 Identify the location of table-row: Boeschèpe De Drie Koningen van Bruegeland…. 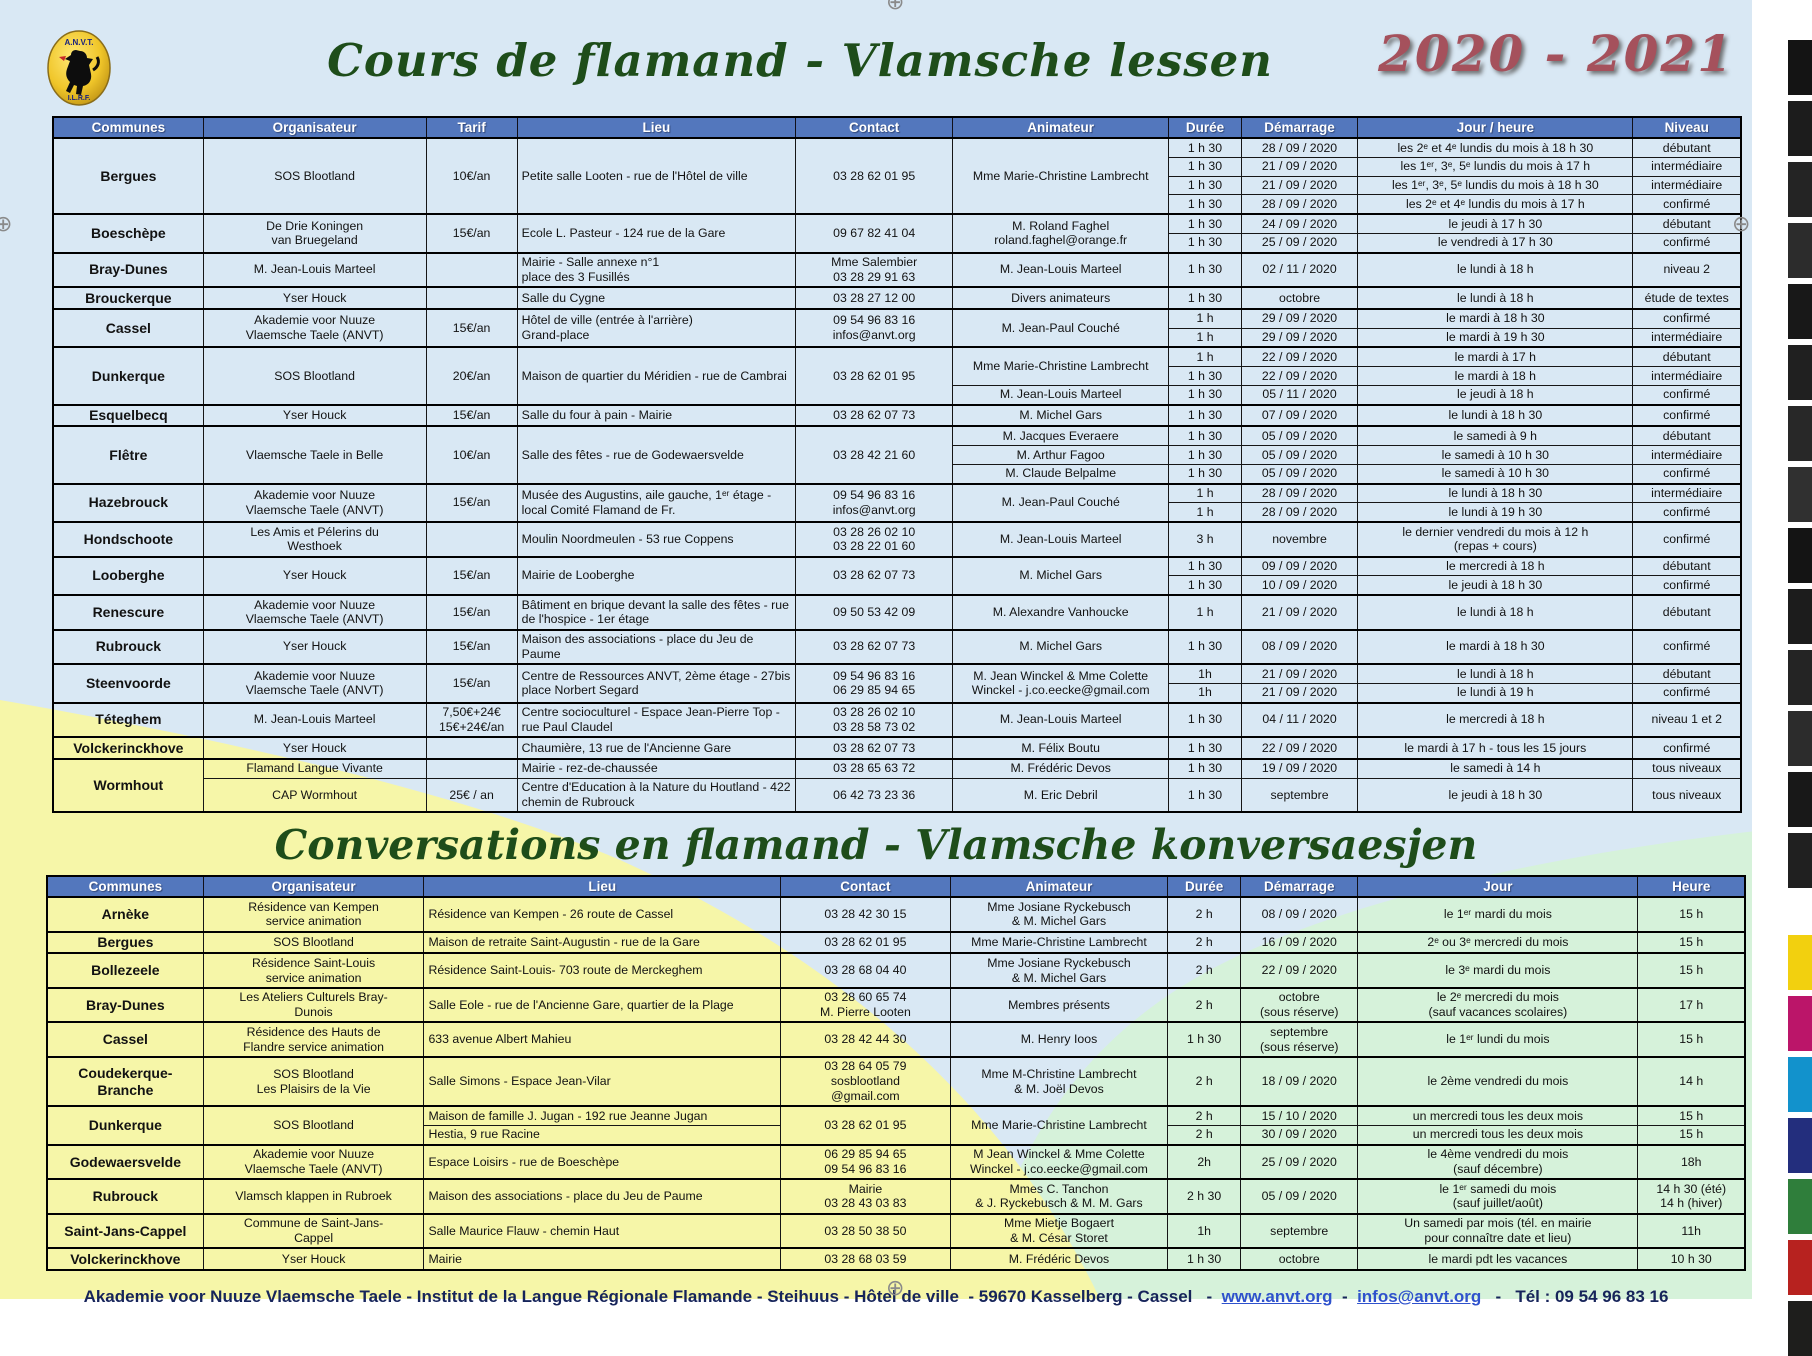
(897, 233).